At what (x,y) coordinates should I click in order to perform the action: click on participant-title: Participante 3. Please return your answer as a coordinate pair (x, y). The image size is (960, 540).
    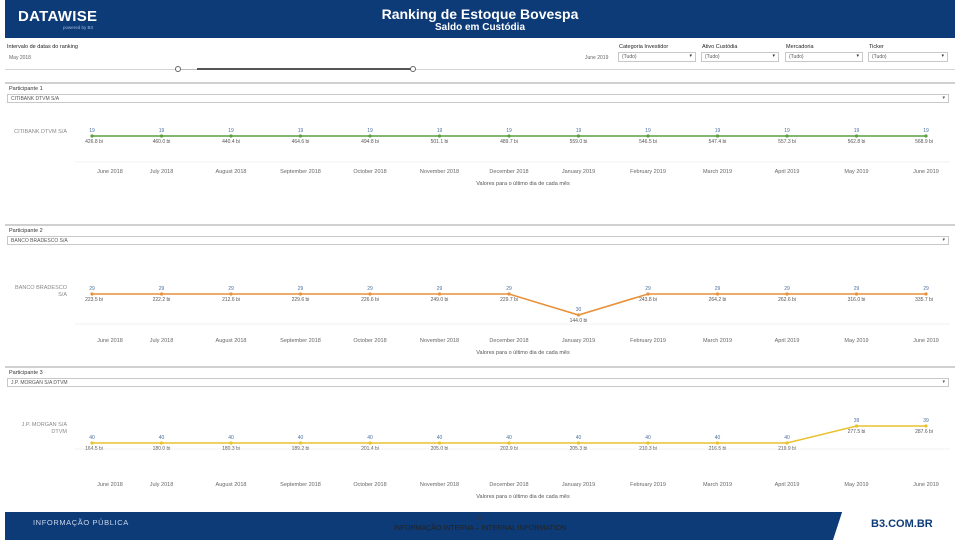
    Looking at the image, I should click on (26, 373).